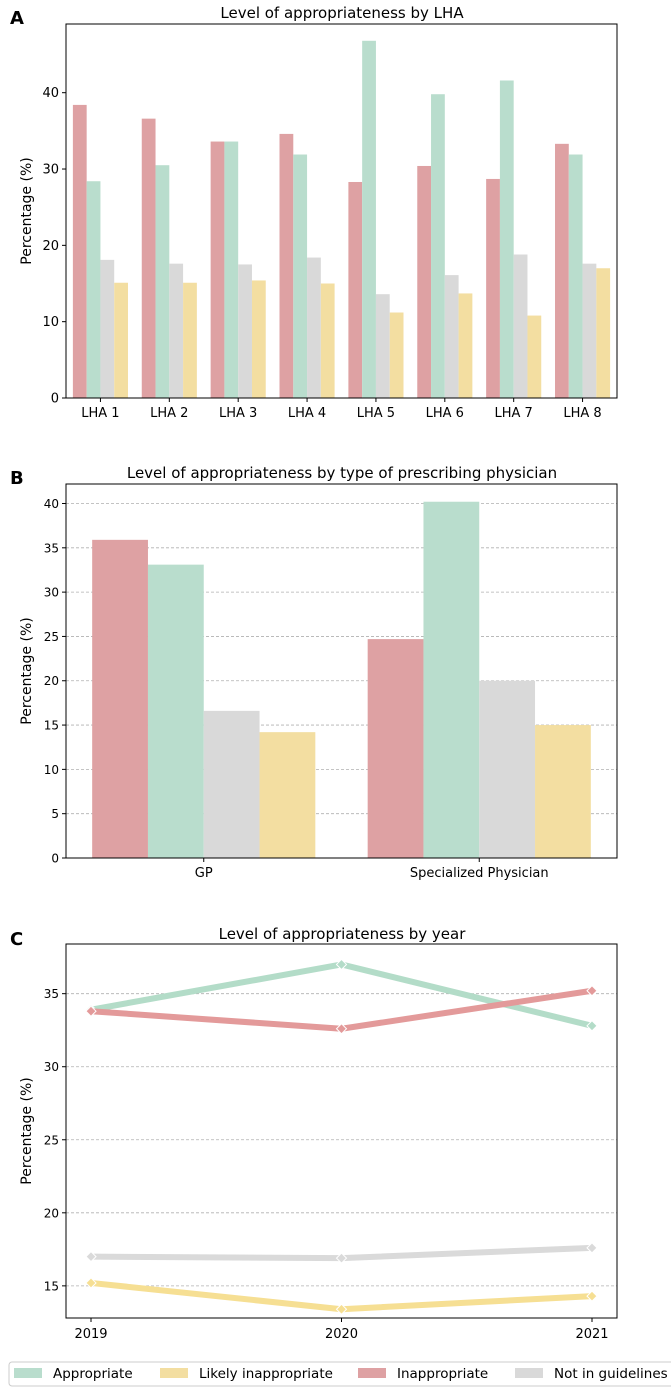 The image size is (671, 1387). I want to click on y-tick-label-b: 30, so click(51, 593).